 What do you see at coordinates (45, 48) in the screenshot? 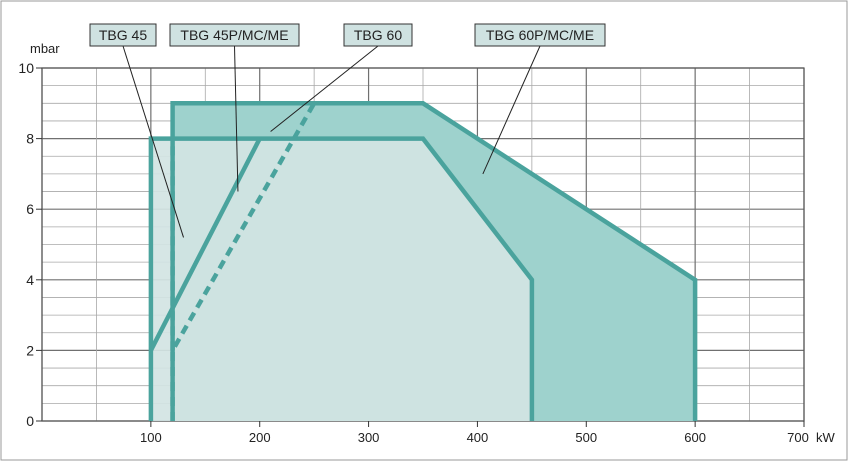
I see `y-unit-label: mbar` at bounding box center [45, 48].